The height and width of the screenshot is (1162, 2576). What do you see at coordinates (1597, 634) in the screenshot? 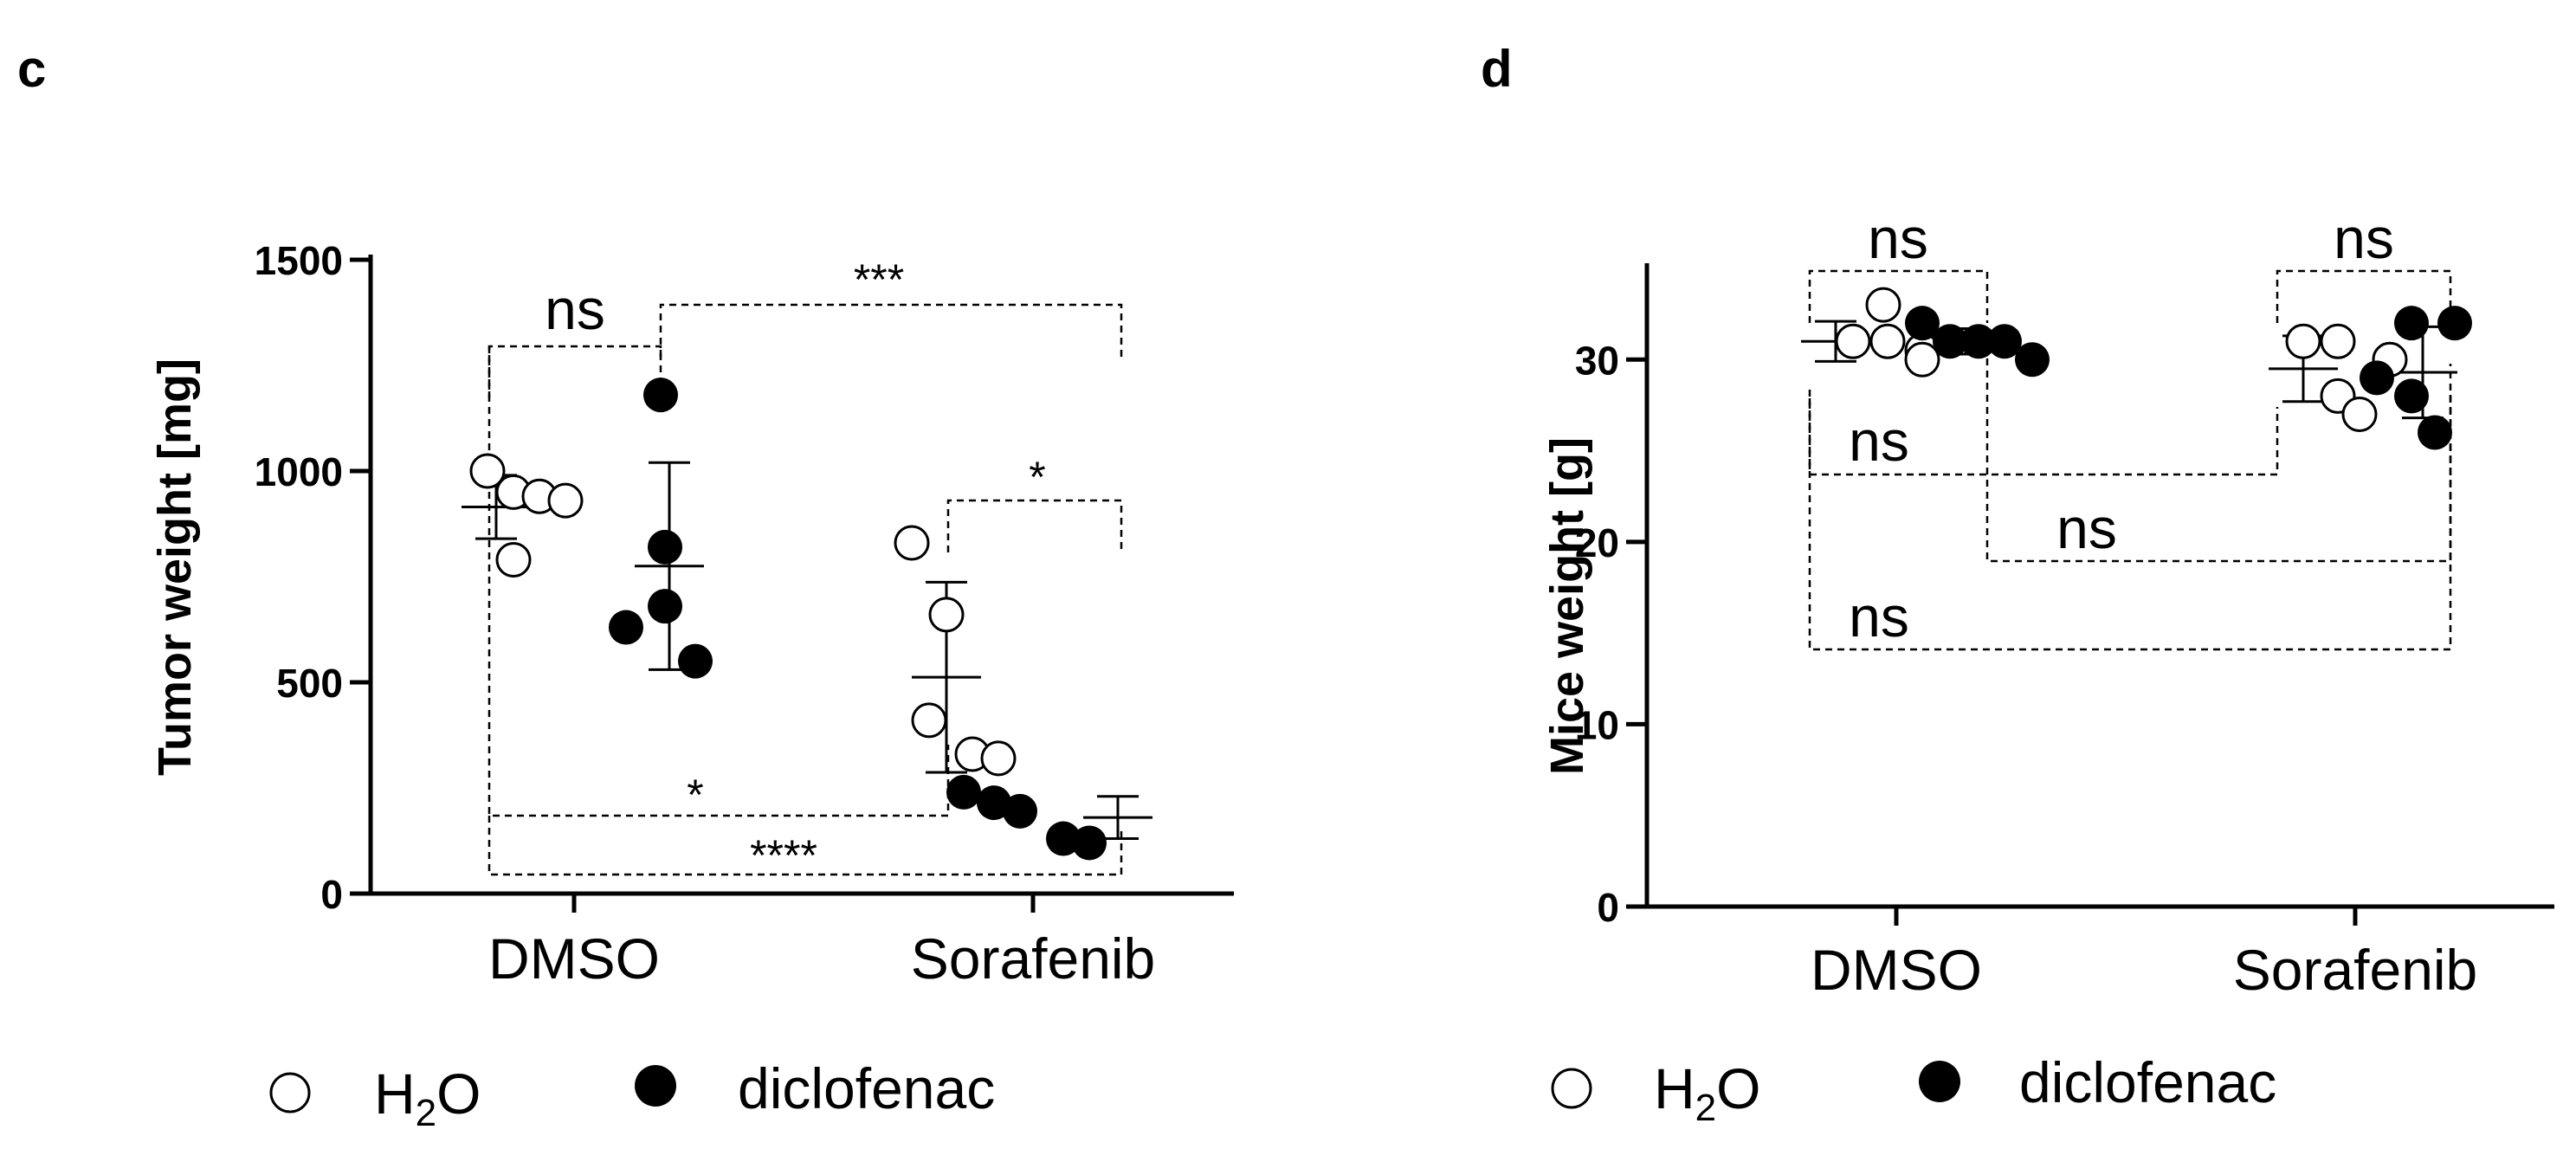
I see `y-ticks-d: 0 10 20 30` at bounding box center [1597, 634].